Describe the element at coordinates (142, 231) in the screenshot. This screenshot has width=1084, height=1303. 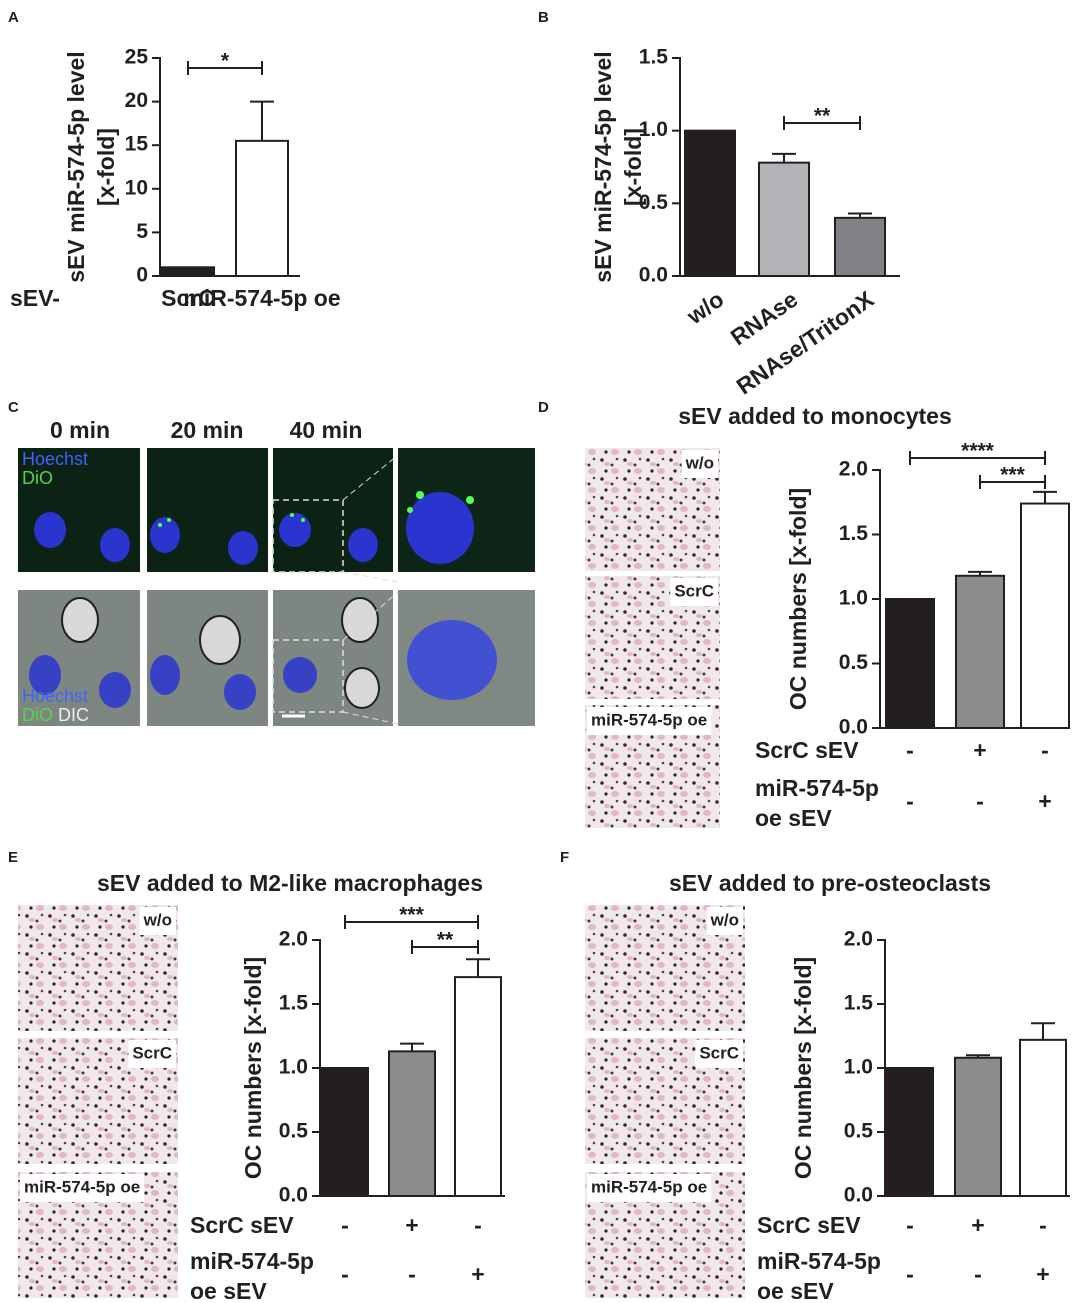
I see `y-tick-label: 5` at that location.